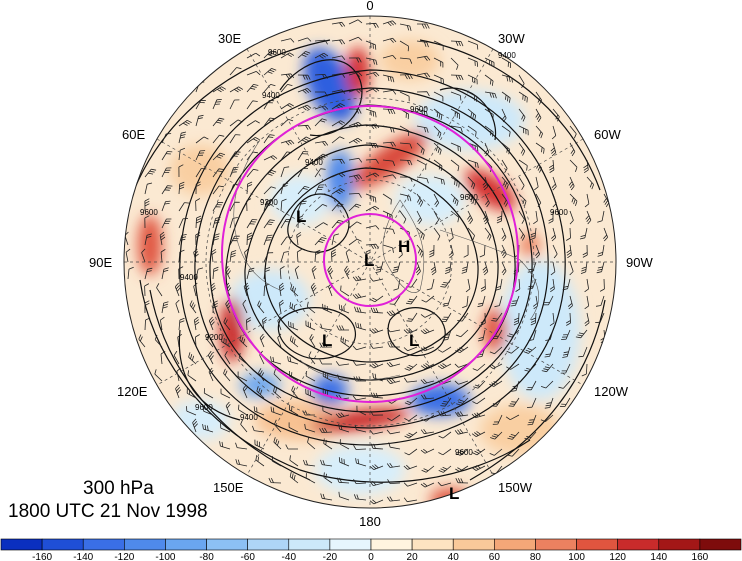 The image size is (742, 561). I want to click on pressure-level-title: 300 hPa, so click(118, 488).